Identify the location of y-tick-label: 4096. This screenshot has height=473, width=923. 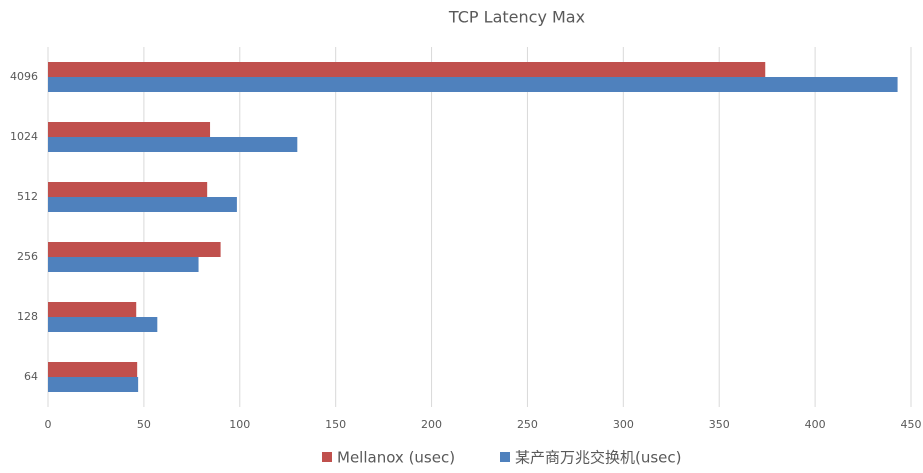
(24, 76).